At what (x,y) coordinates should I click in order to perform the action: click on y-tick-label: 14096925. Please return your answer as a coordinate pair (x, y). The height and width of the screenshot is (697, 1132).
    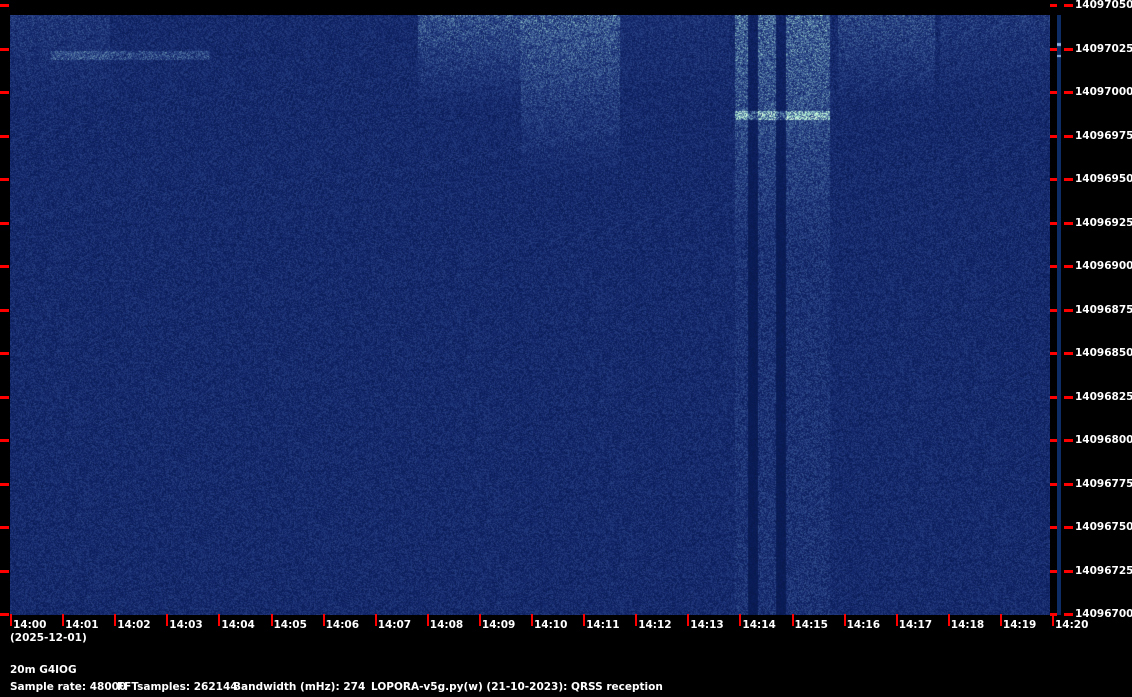
    Looking at the image, I should click on (1103, 222).